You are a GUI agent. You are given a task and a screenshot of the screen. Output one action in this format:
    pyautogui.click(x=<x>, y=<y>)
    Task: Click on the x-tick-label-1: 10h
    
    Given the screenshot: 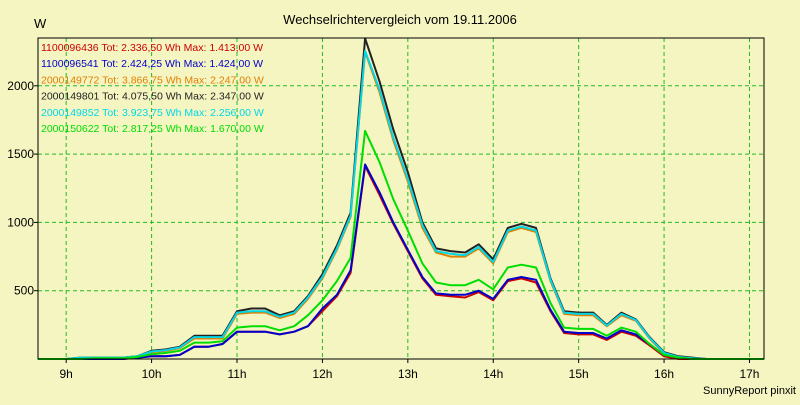 What is the action you would take?
    pyautogui.click(x=152, y=374)
    